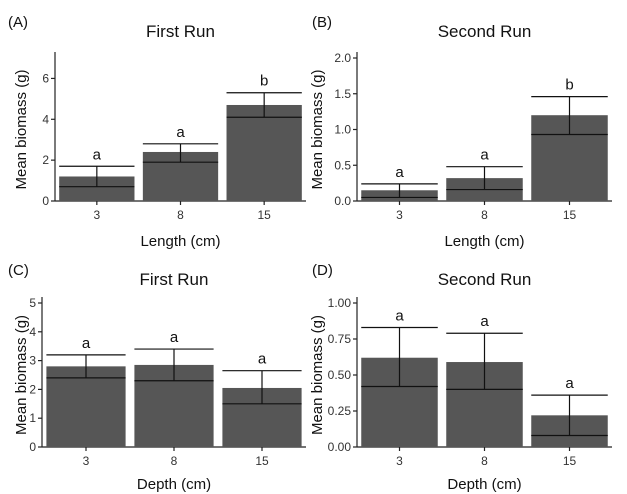  What do you see at coordinates (32, 361) in the screenshot?
I see `y-tick-label: 3` at bounding box center [32, 361].